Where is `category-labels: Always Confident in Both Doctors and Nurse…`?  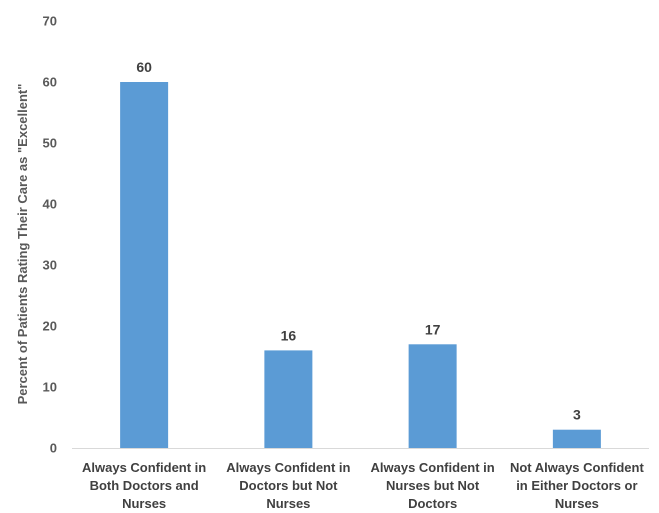
category-labels: Always Confident in Both Doctors and Nurse… is located at coordinates (363, 485).